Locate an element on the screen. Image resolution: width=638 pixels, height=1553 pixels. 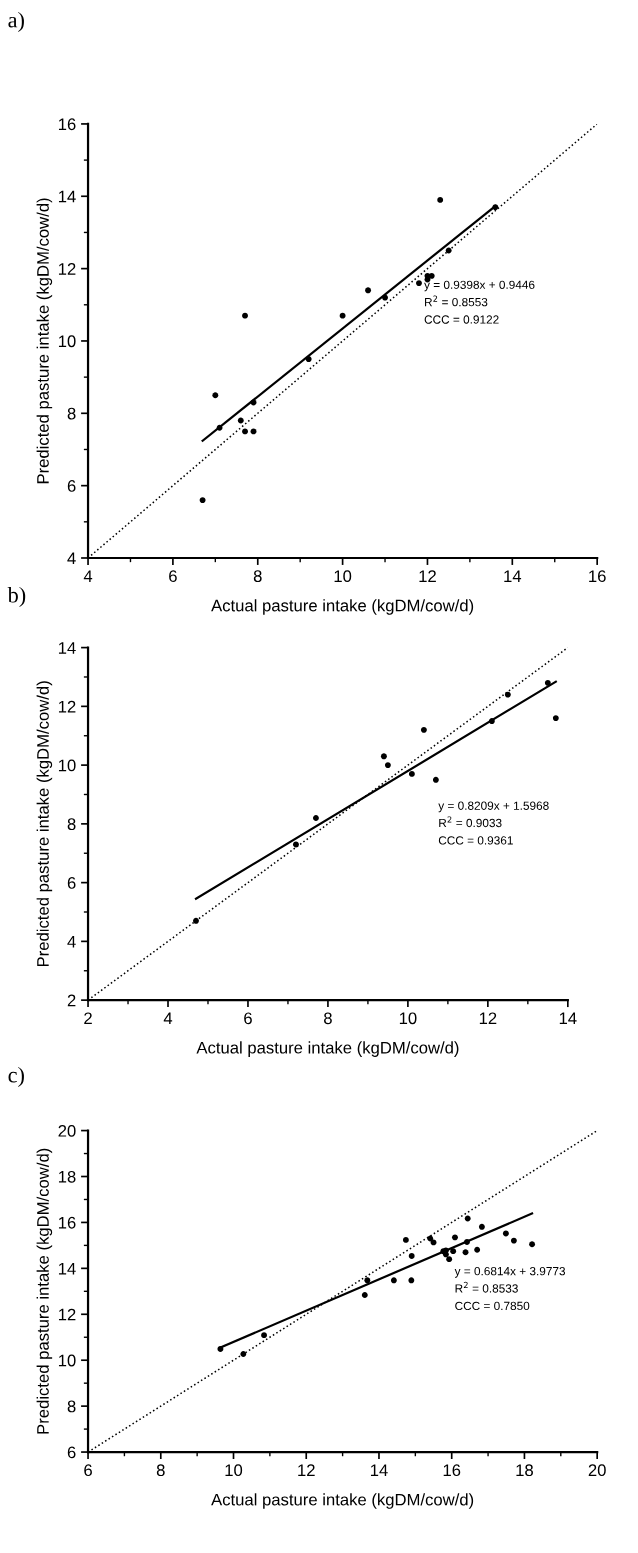
annotation: y = 0.8209x + 1.5968 is located at coordinates (493, 807).